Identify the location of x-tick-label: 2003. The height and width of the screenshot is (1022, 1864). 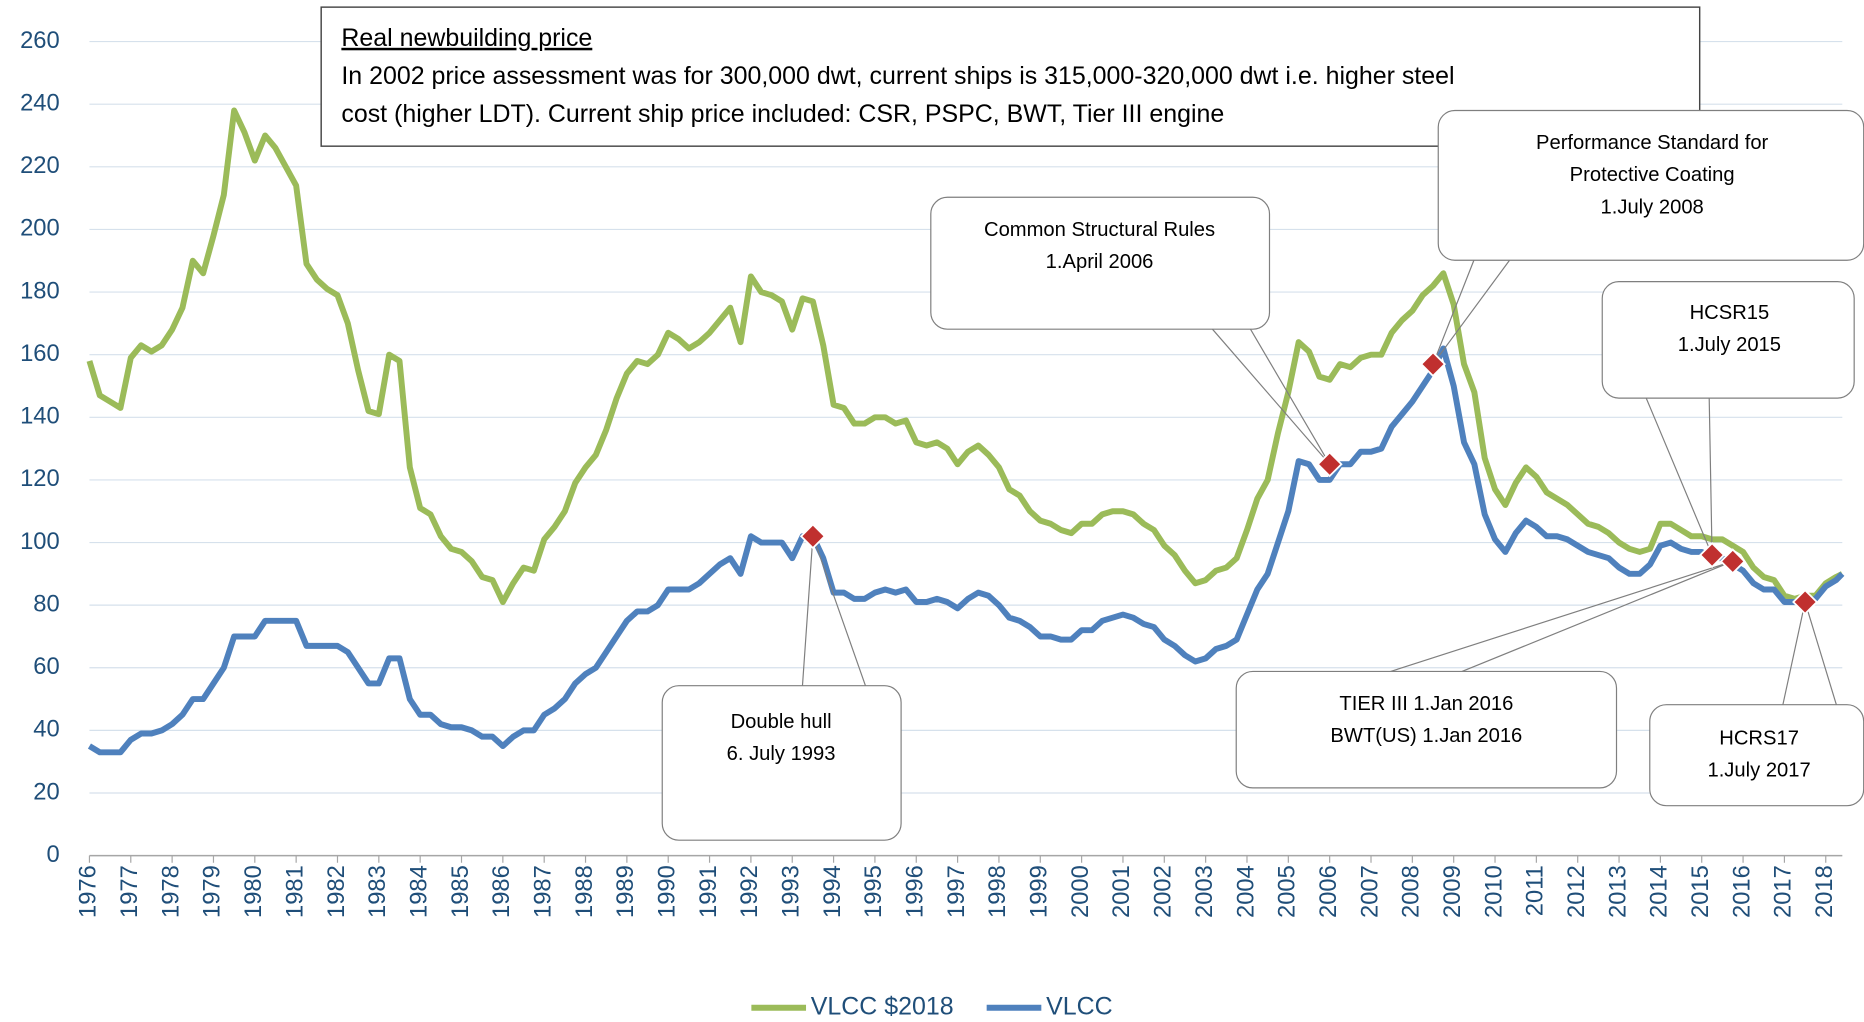
(1204, 891).